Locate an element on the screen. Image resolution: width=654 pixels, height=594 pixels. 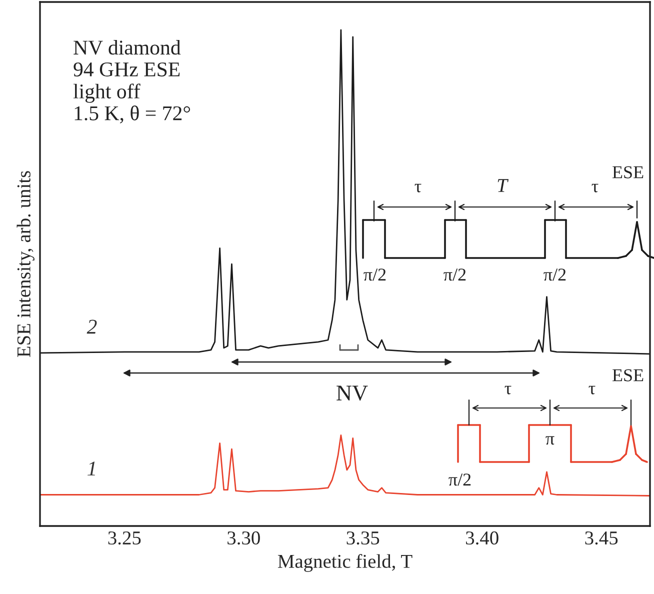
x-axis-title: Magnetic field, T is located at coordinates (345, 563).